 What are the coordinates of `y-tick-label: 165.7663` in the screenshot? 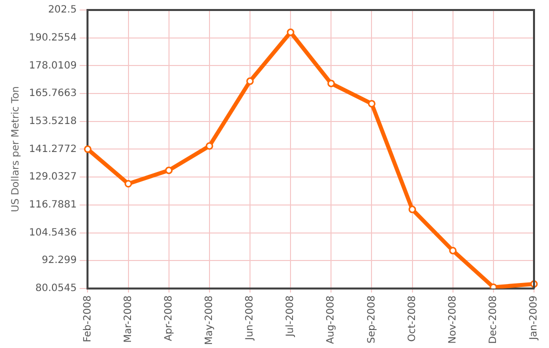 It's located at (52, 94).